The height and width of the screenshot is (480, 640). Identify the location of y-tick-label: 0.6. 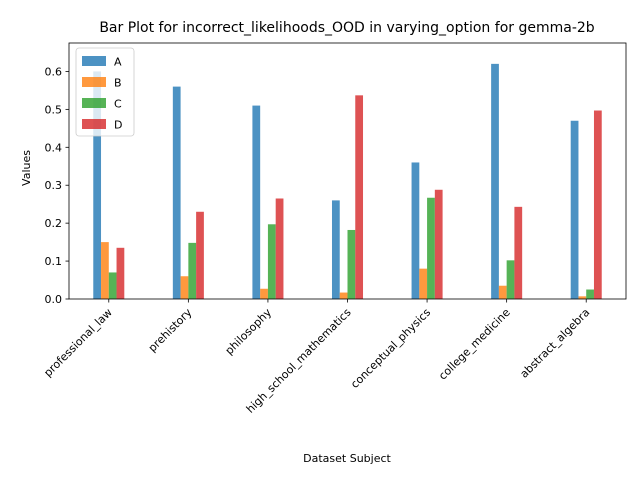
(54, 71).